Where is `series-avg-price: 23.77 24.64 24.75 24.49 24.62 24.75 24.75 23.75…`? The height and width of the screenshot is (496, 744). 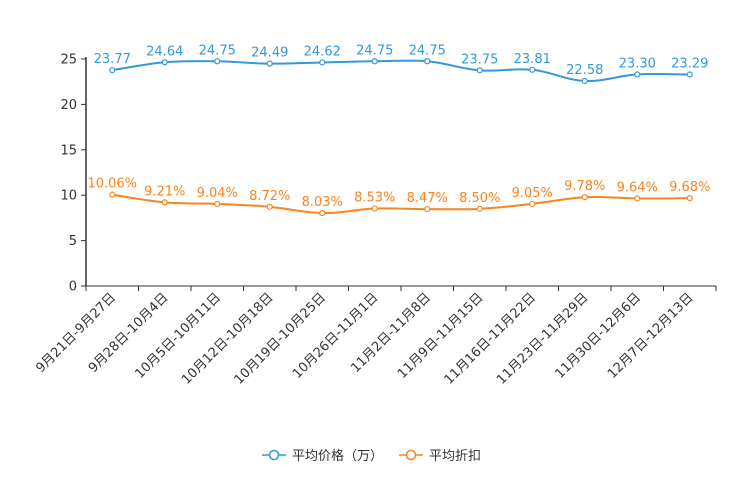 series-avg-price: 23.77 24.64 24.75 24.49 24.62 24.75 24.75 23.75… is located at coordinates (401, 64).